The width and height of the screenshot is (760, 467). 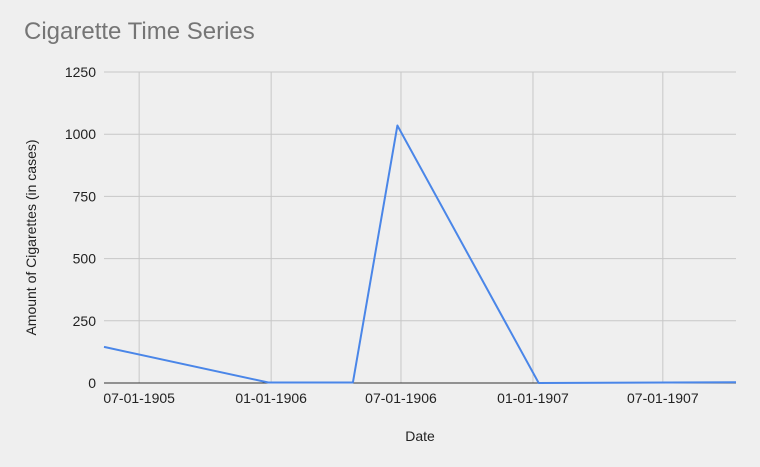 I want to click on y-tick-label: 1000, so click(x=80, y=134).